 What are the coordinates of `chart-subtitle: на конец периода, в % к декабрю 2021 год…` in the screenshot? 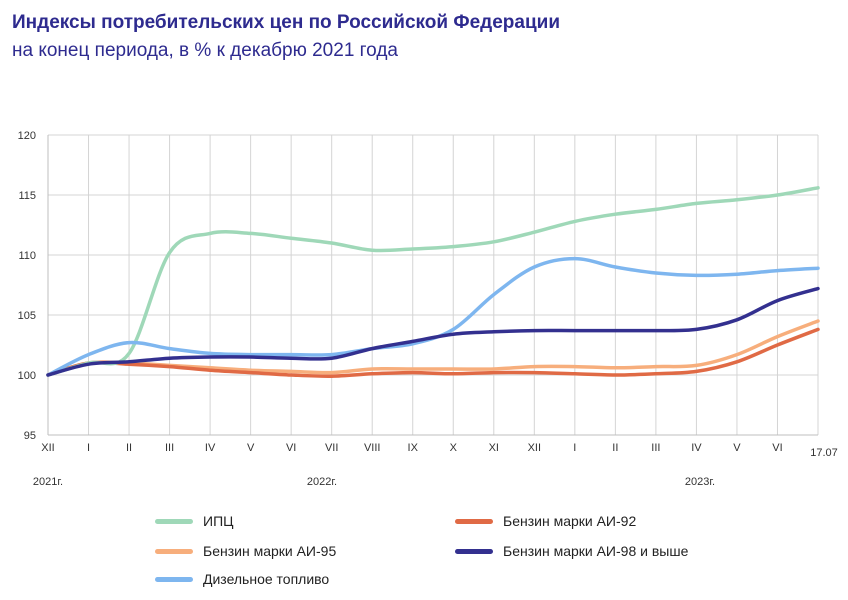 It's located at (205, 50).